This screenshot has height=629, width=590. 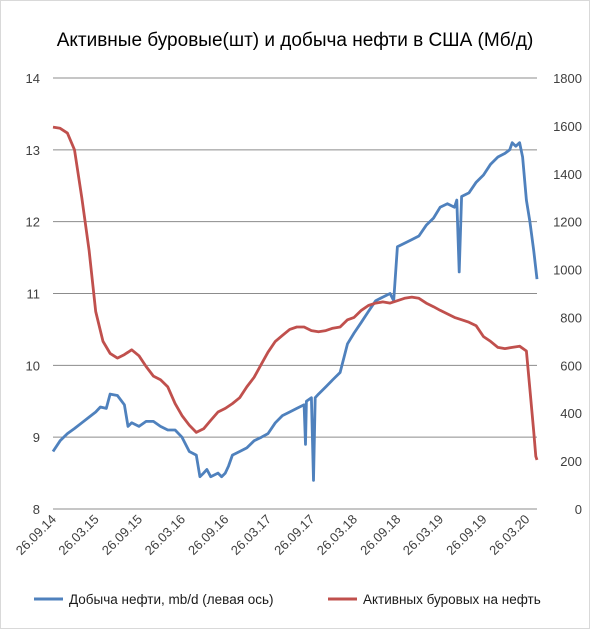 What do you see at coordinates (567, 174) in the screenshot?
I see `right-tick-label: 1400` at bounding box center [567, 174].